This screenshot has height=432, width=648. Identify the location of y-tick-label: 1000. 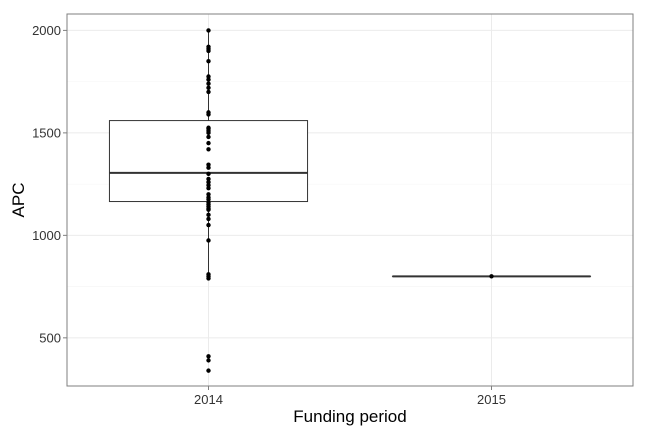
(46, 235).